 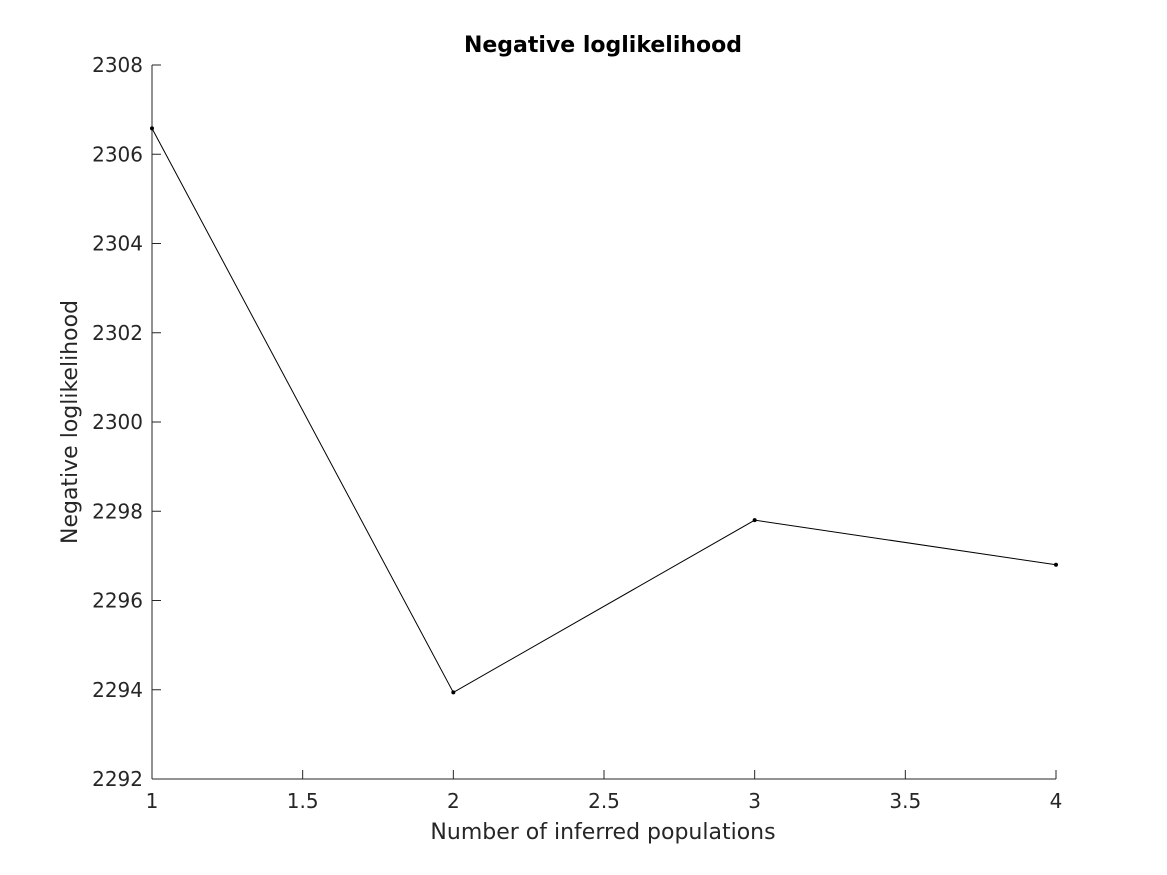 I want to click on y-tick-label: 2306, so click(x=117, y=154).